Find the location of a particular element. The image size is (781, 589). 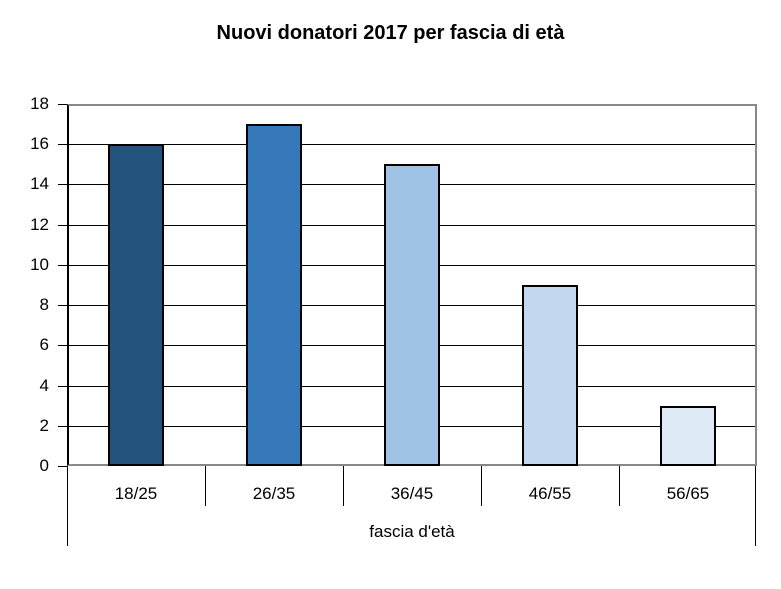

gridline is located at coordinates (412, 145).